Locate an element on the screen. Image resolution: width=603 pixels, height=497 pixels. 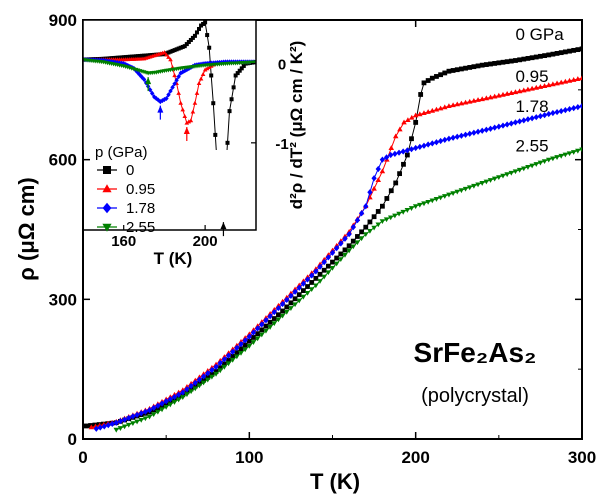
inset-x-axis-title: T (K) is located at coordinates (173, 258).